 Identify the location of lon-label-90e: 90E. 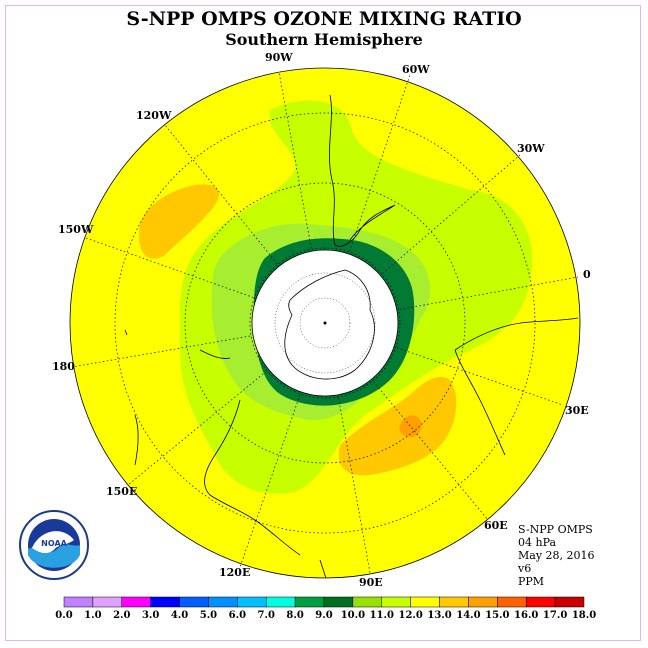
(371, 582).